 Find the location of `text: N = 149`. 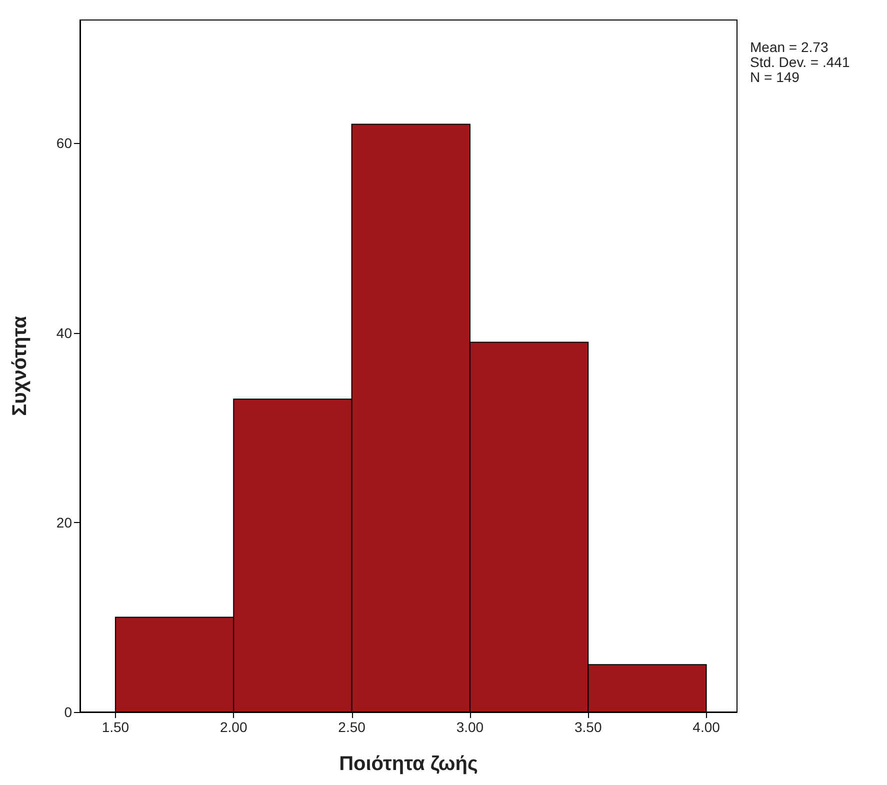

text: N = 149 is located at coordinates (775, 77).